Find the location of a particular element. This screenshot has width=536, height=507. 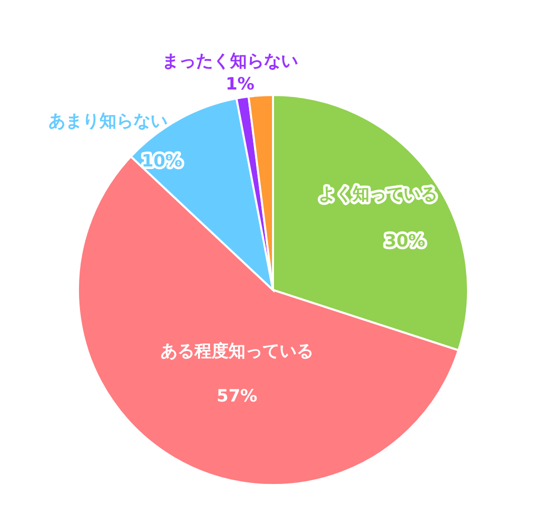

data-label: 57% is located at coordinates (237, 396).